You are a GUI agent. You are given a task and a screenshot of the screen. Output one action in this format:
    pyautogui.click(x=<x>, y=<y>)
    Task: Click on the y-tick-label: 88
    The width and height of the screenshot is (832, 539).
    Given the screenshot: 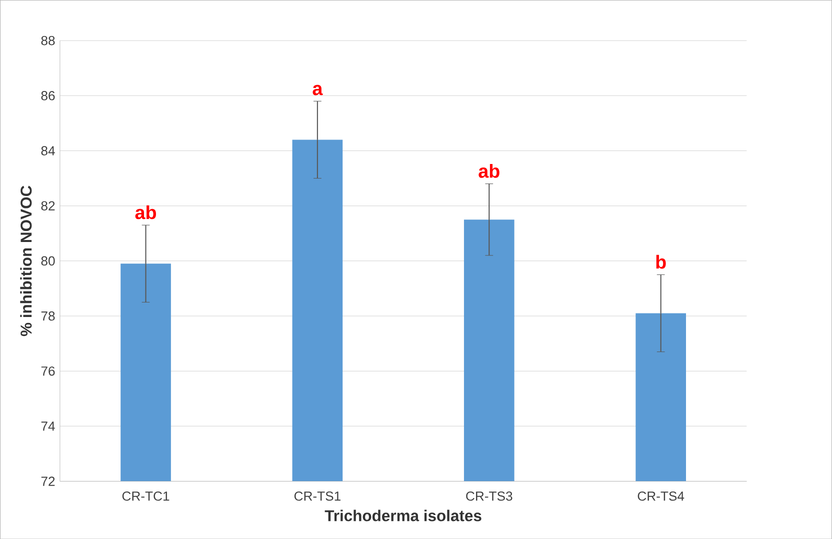 What is the action you would take?
    pyautogui.click(x=48, y=41)
    